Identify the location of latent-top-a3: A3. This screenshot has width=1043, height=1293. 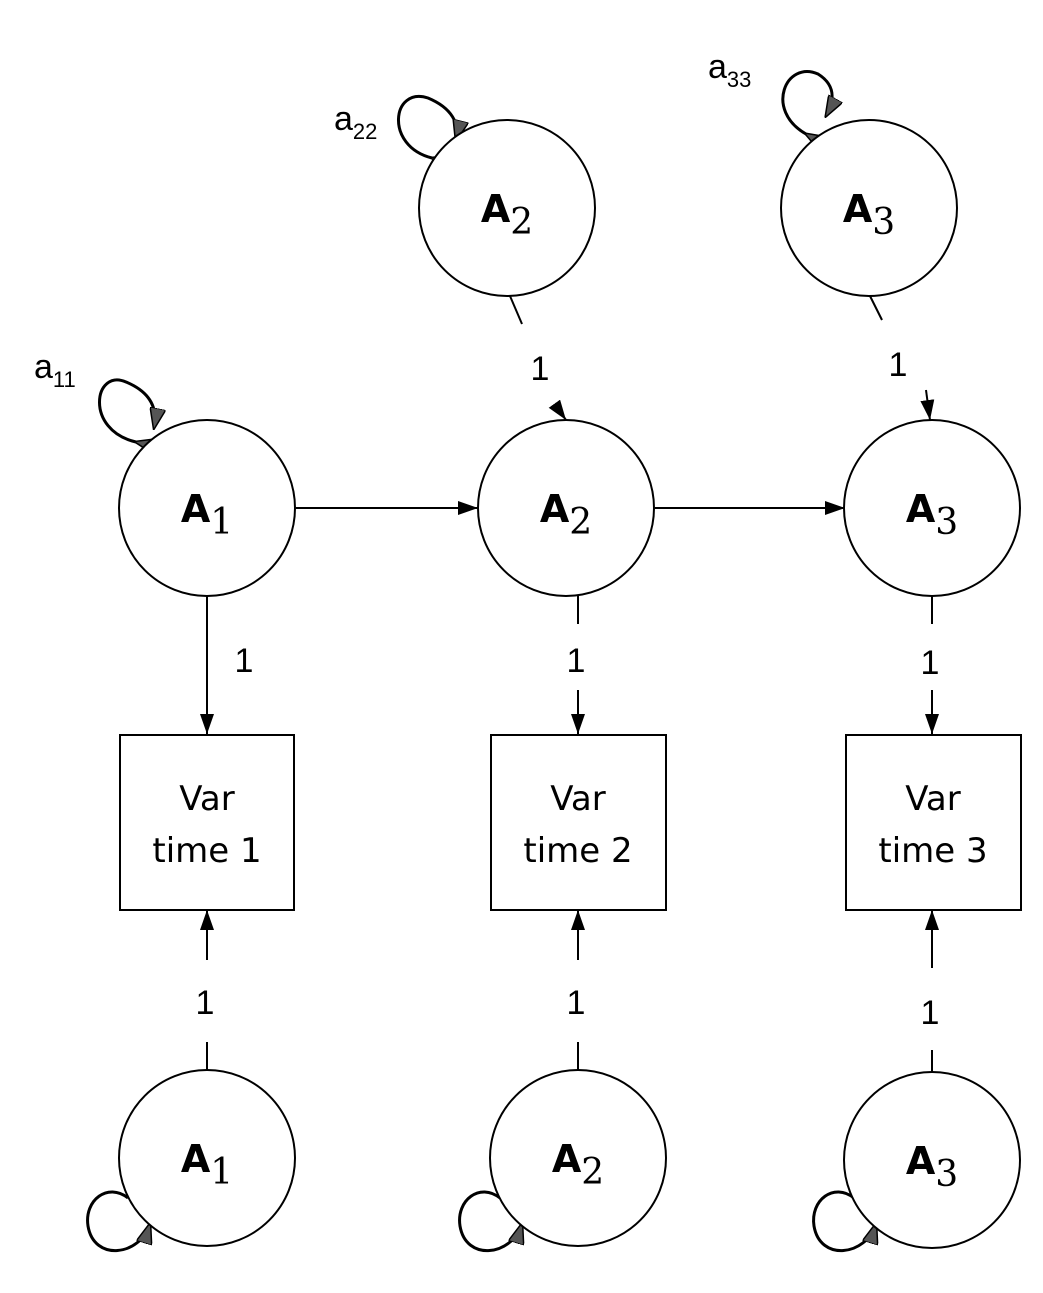
(869, 208).